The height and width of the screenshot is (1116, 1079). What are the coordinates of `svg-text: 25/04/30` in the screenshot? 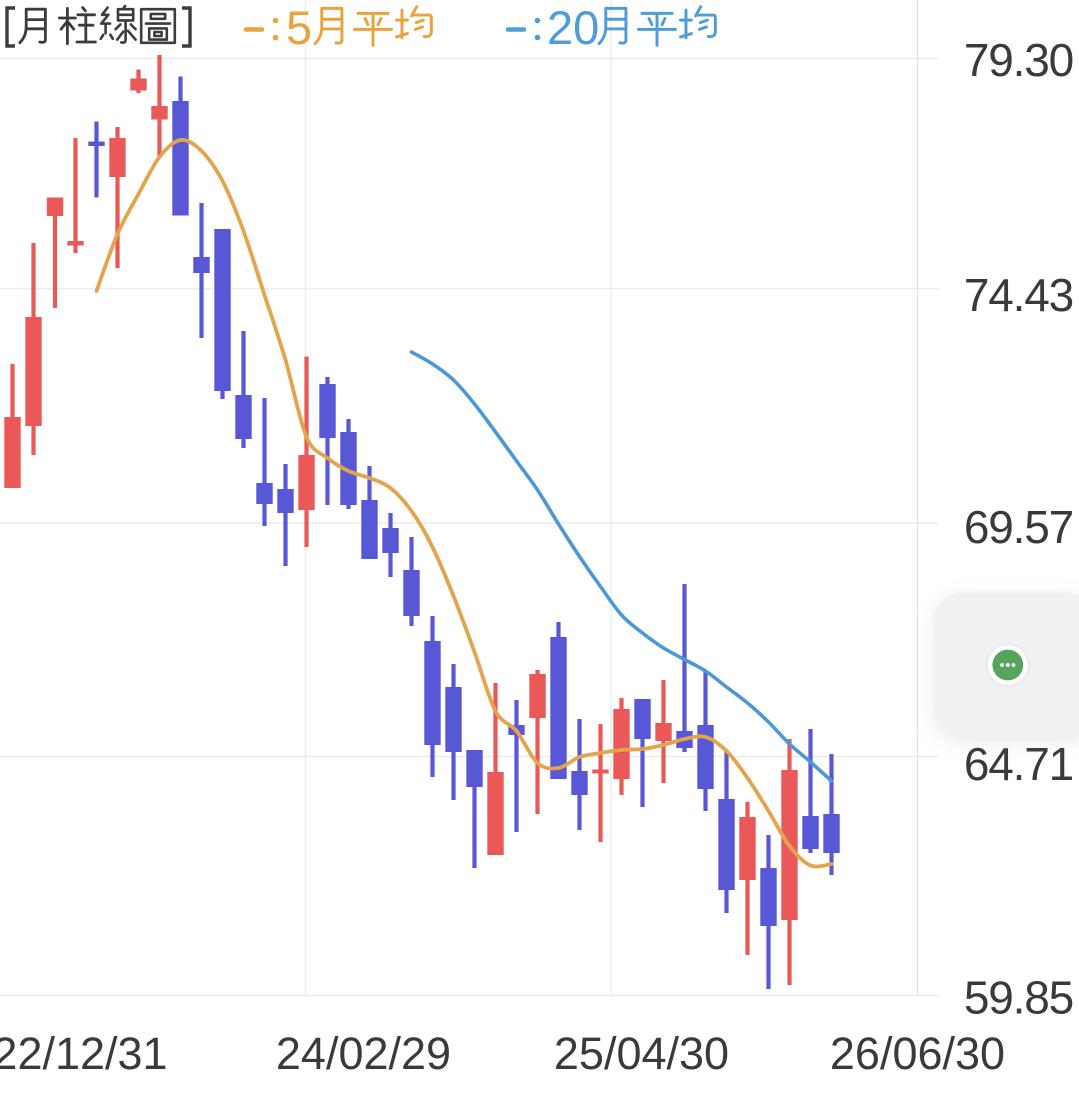 It's located at (641, 1053).